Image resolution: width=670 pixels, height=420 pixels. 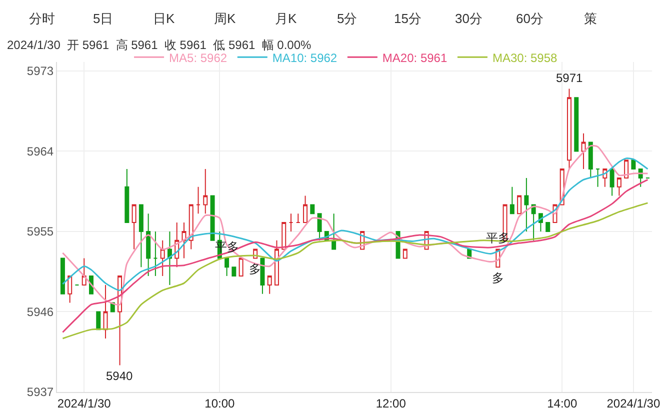 I want to click on text: 周K, so click(x=225, y=18).